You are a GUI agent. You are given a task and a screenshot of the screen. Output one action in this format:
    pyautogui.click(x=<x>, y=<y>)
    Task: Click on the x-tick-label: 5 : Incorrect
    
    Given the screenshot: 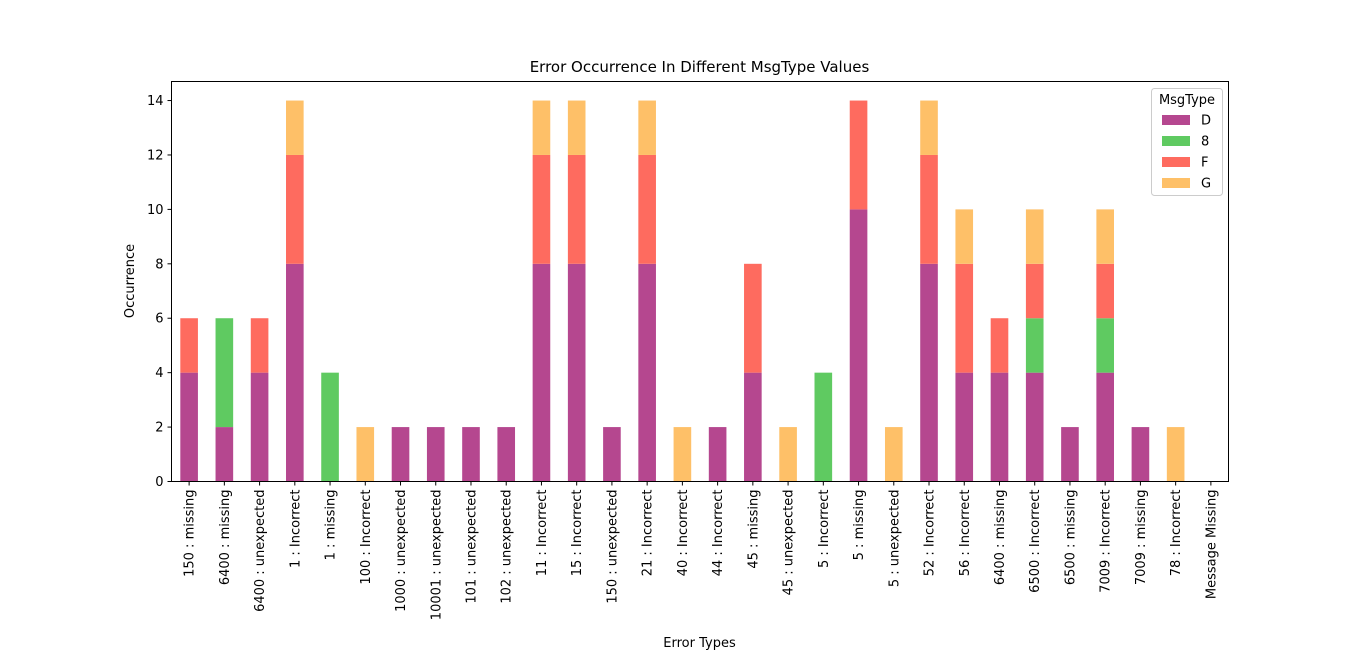 What is the action you would take?
    pyautogui.click(x=824, y=529)
    